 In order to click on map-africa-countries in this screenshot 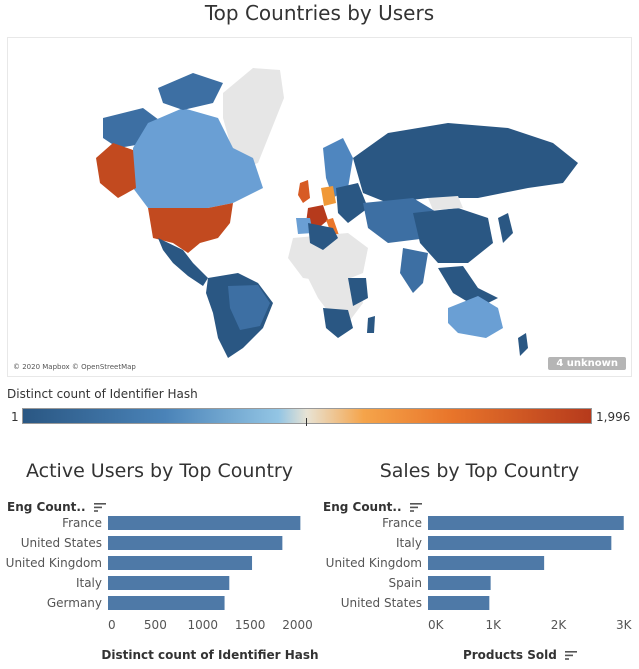, I will do `click(323, 236)`.